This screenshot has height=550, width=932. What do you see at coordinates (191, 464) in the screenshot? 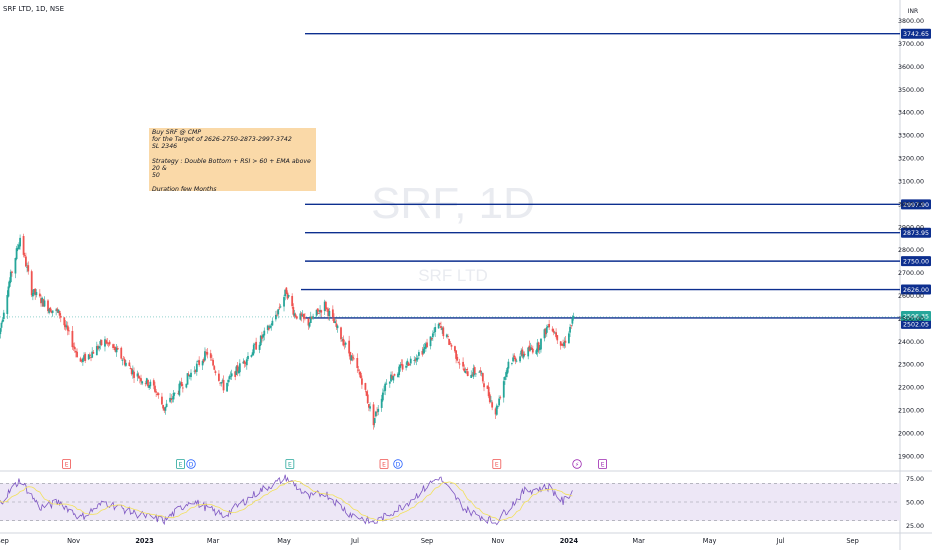
I see `dividend-marker` at bounding box center [191, 464].